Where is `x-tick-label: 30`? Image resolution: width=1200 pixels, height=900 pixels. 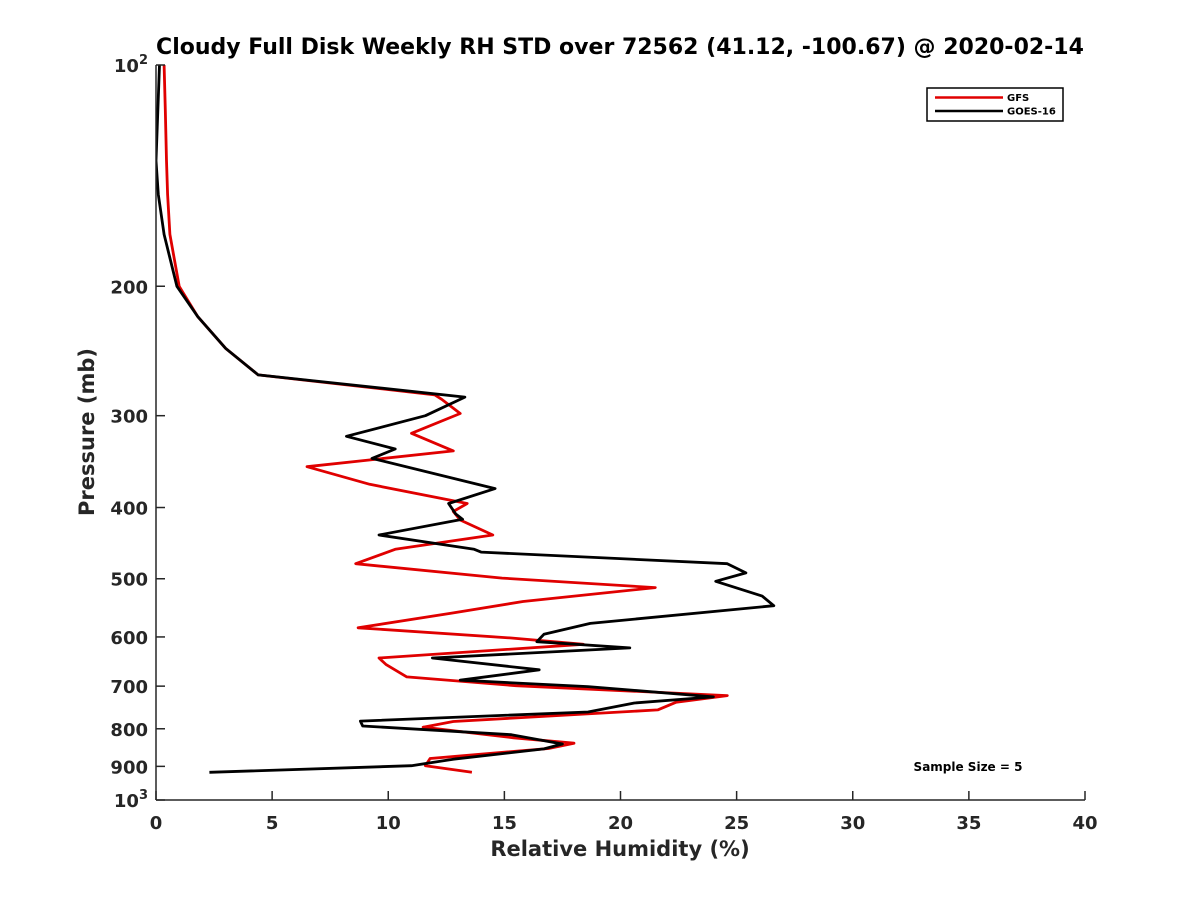 x-tick-label: 30 is located at coordinates (852, 823).